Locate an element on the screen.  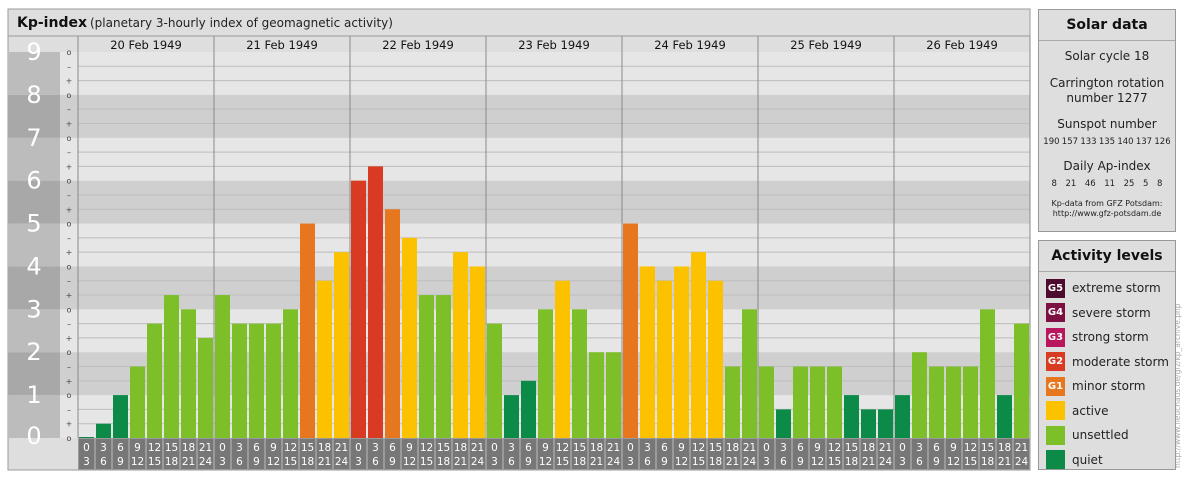
legend-label: minor storm is located at coordinates (1109, 386).